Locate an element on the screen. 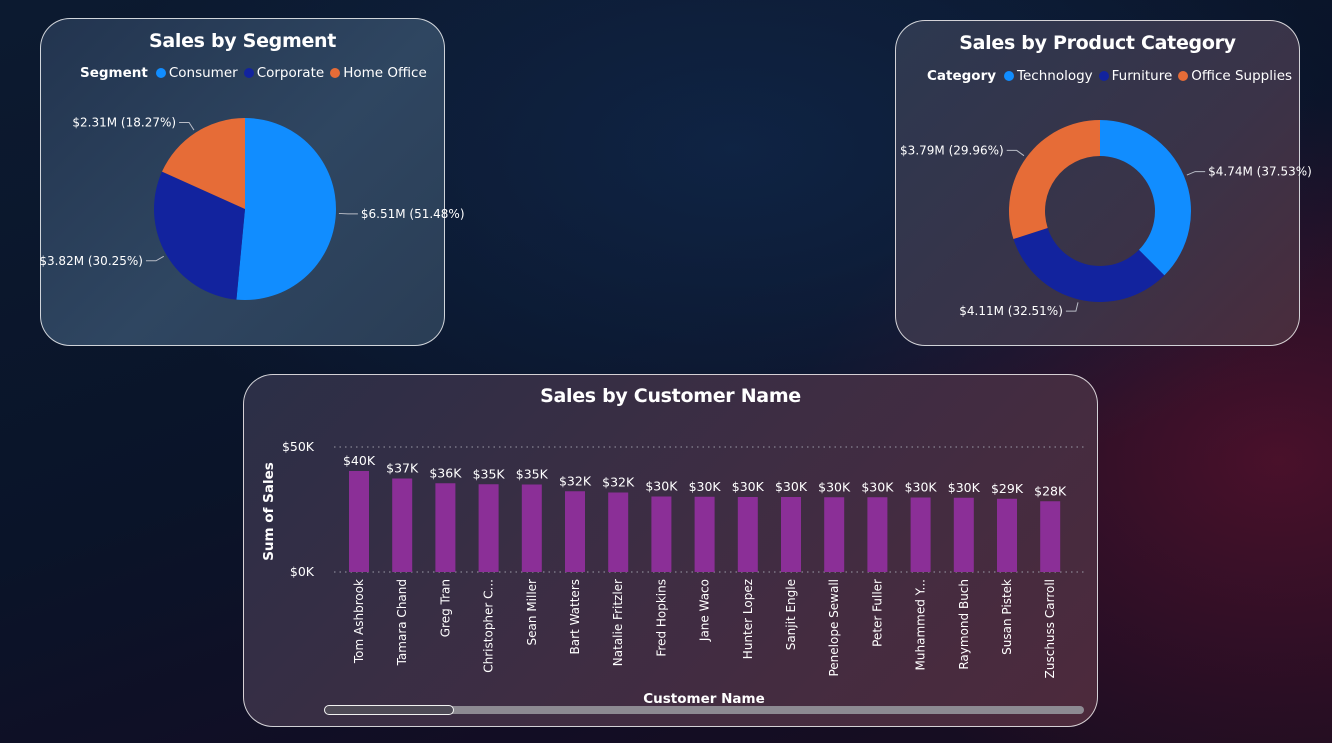  bar-bart-watters is located at coordinates (575, 531).